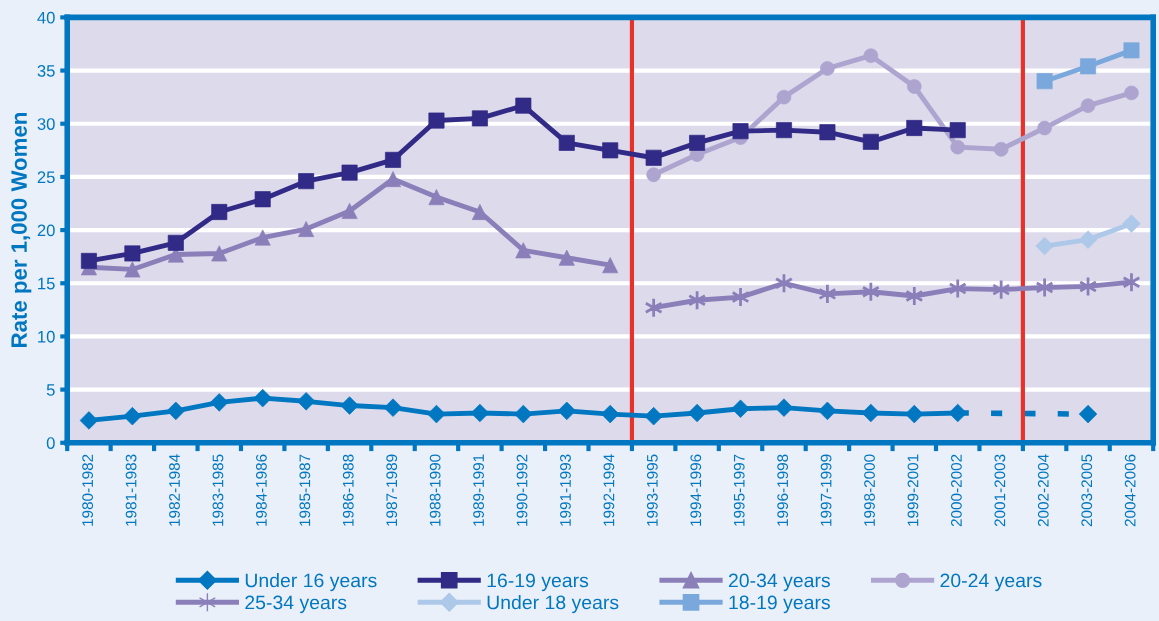 The height and width of the screenshot is (621, 1159). I want to click on y-tick-label: 30, so click(46, 124).